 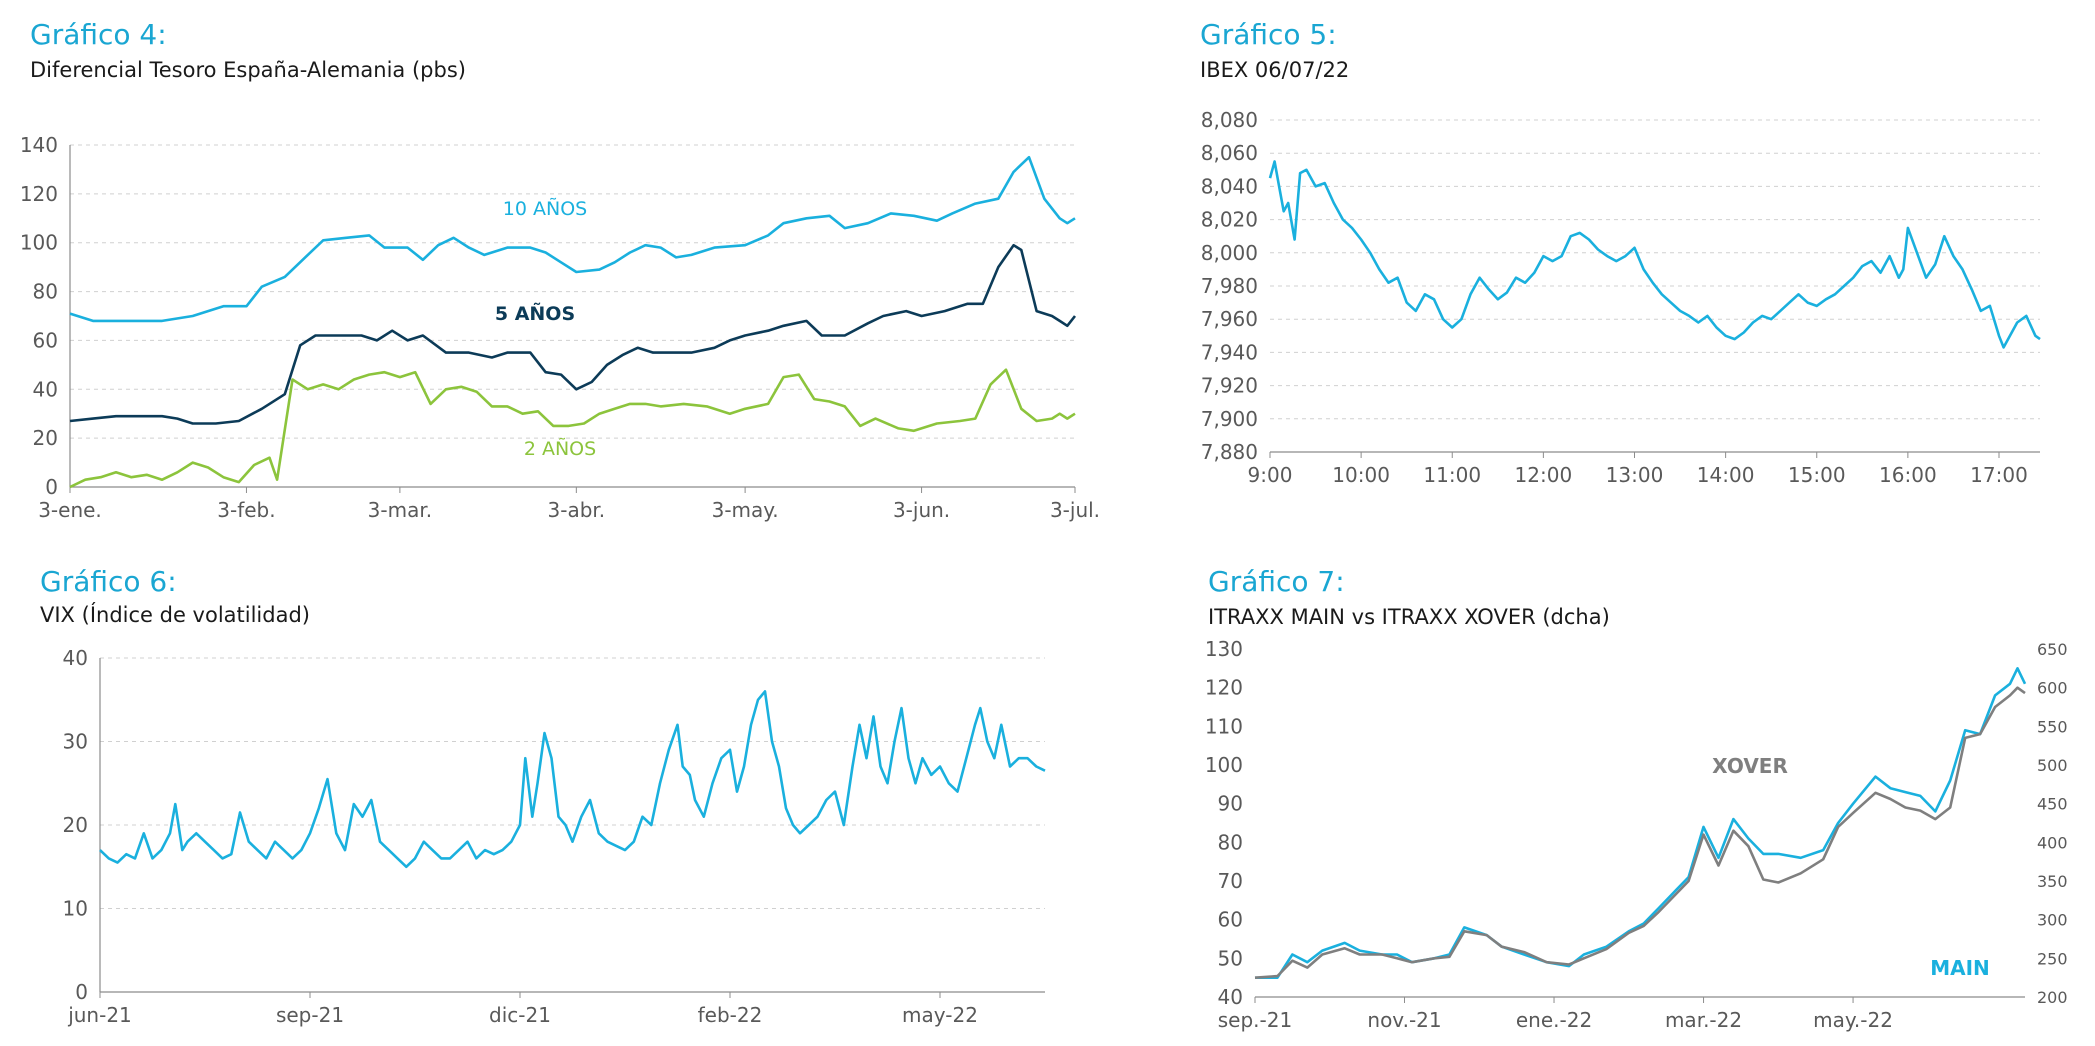 What do you see at coordinates (2052, 726) in the screenshot?
I see `y2-tick-label: 550` at bounding box center [2052, 726].